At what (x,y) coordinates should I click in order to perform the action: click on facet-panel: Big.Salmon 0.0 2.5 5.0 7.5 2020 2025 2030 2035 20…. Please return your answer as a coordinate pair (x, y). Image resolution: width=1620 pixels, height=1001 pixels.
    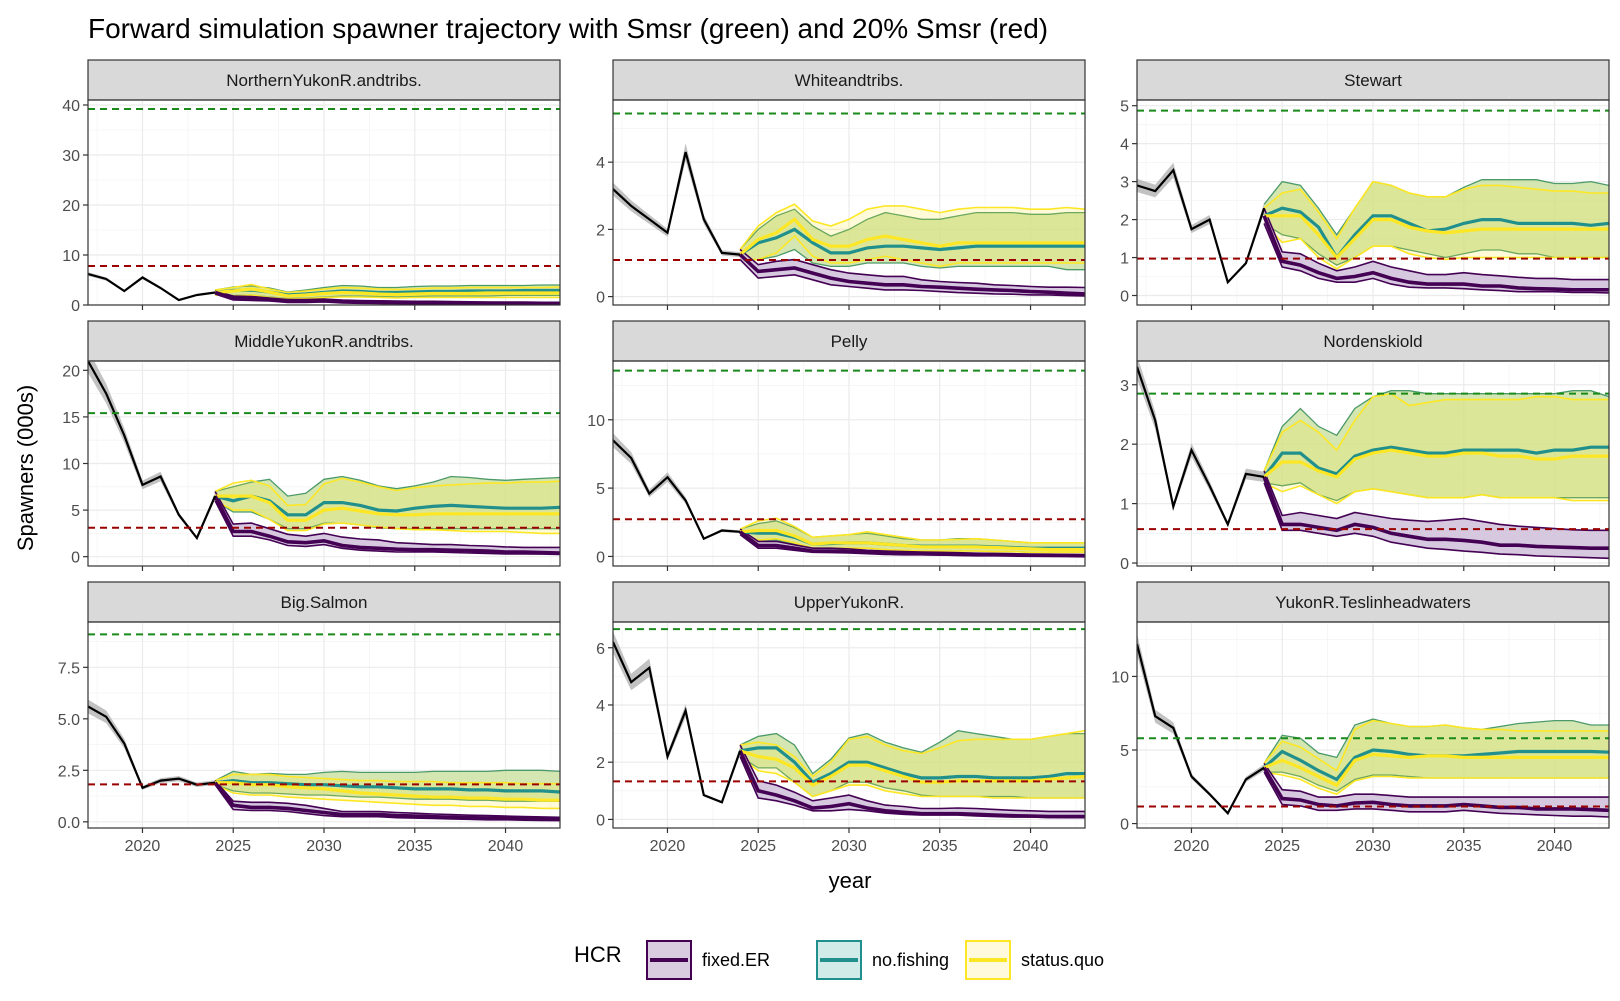
    Looking at the image, I should click on (309, 718).